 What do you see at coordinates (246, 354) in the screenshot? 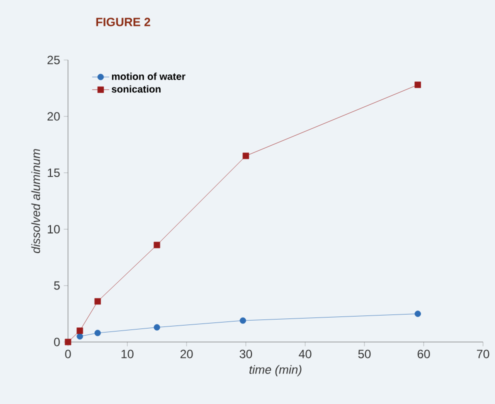
I see `x-tick-label: 30` at bounding box center [246, 354].